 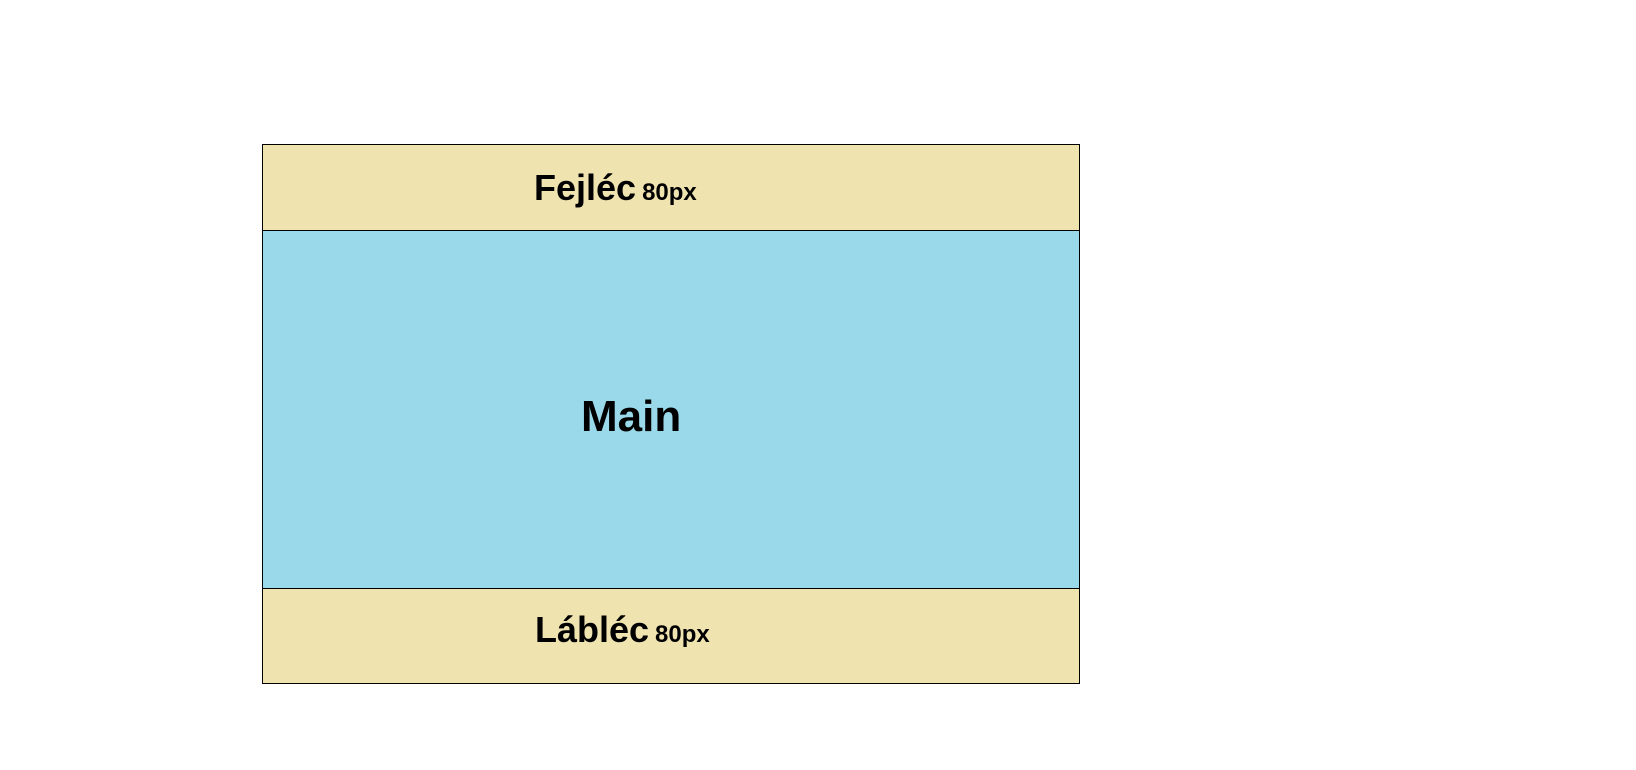 I want to click on header-label: Fejléc 80px, so click(x=615, y=188).